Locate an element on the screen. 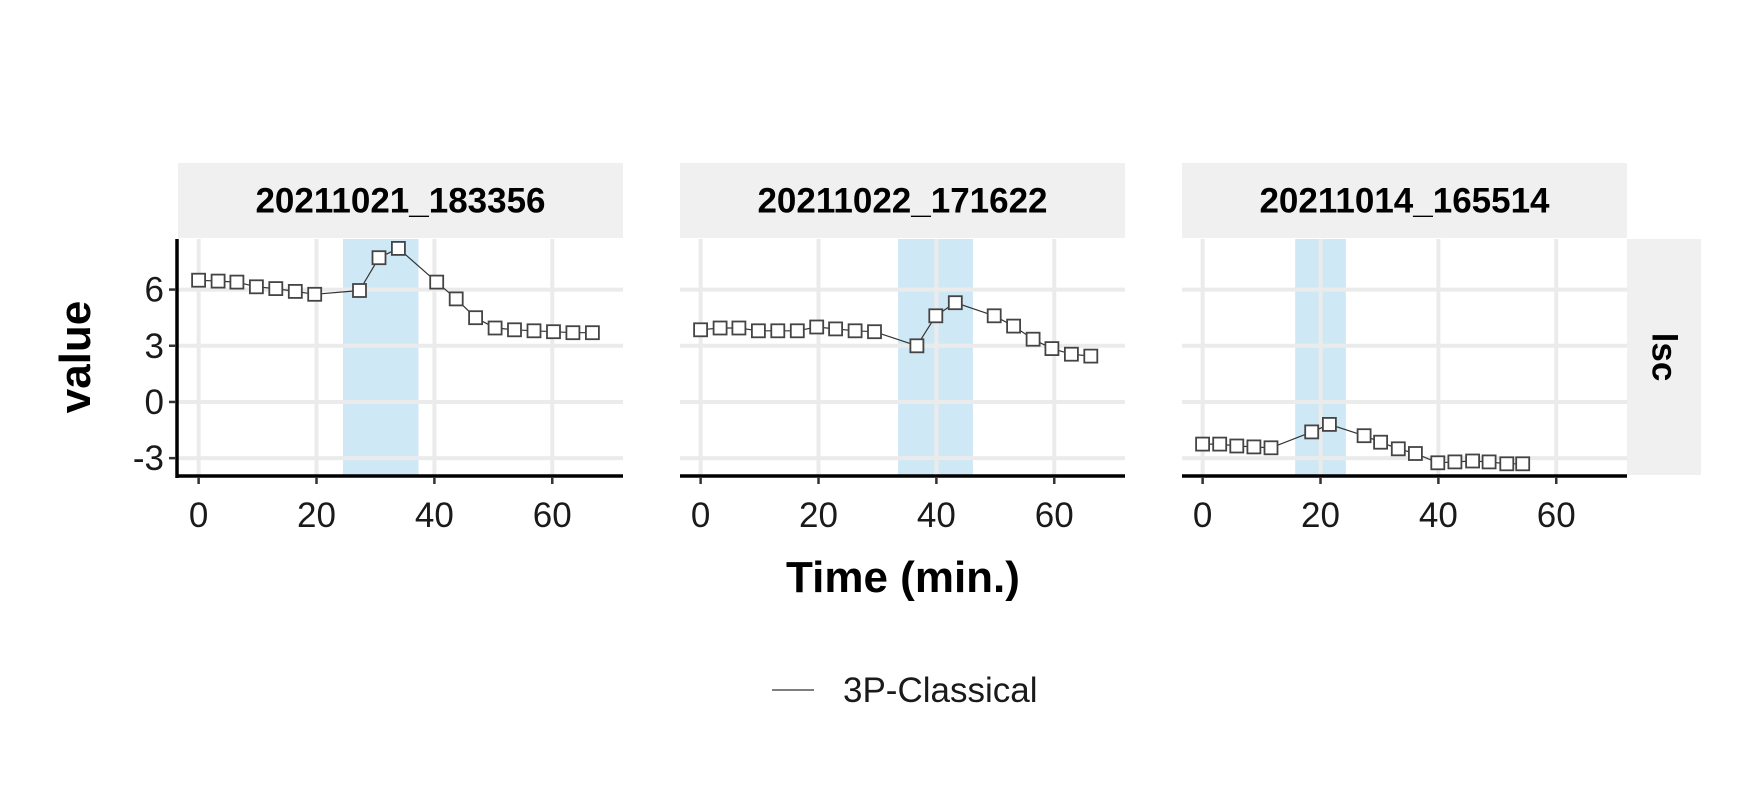  facet-panel-3: 20211014_165514 0 20 40 60 is located at coordinates (1404, 349).